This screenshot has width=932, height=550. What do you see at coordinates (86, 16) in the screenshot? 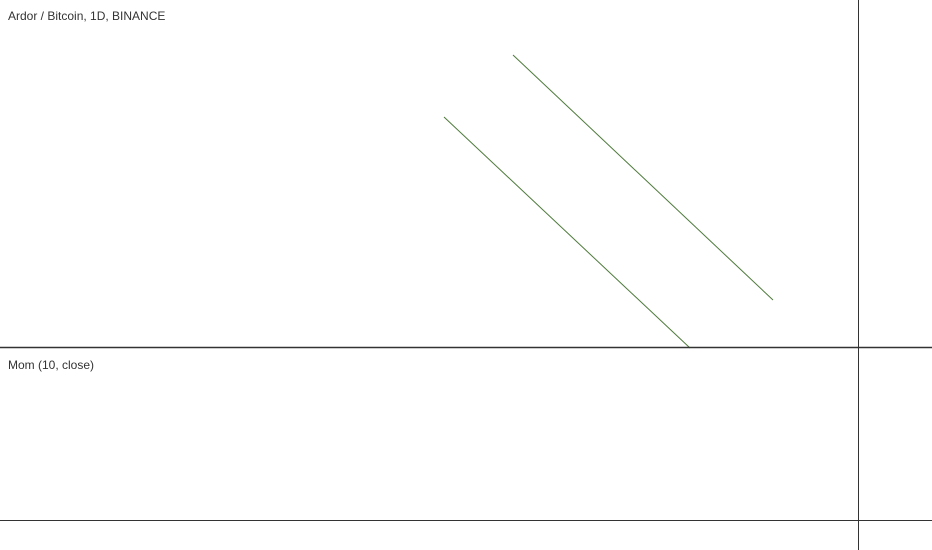
I see `chart-title: Ardor / Bitcoin, 1D, BINANCE` at bounding box center [86, 16].